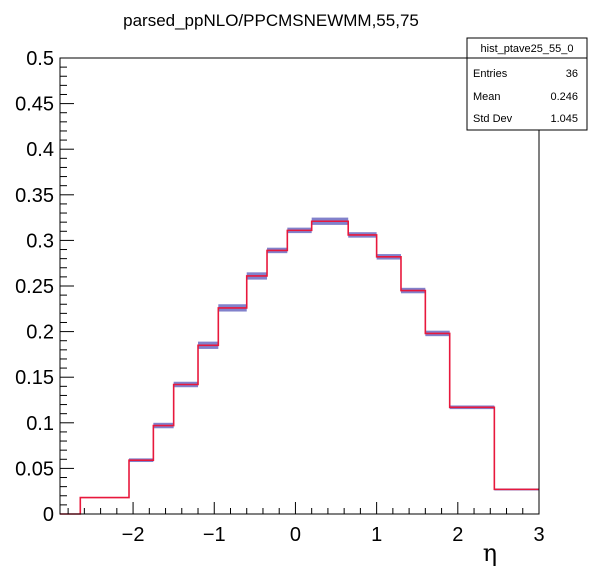  Describe the element at coordinates (538, 535) in the screenshot. I see `x-tick-label: 3` at that location.